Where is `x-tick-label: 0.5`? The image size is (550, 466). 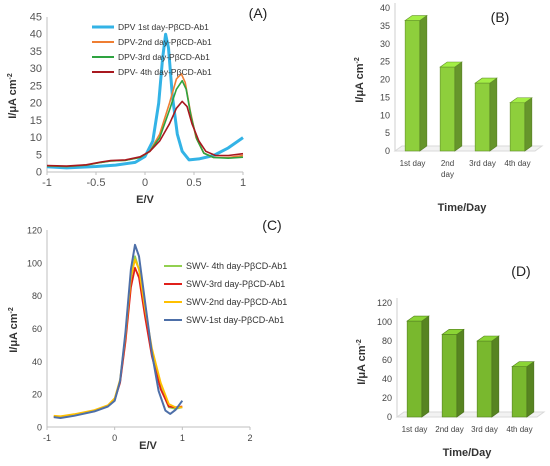 x-tick-label: 0.5 is located at coordinates (193, 183).